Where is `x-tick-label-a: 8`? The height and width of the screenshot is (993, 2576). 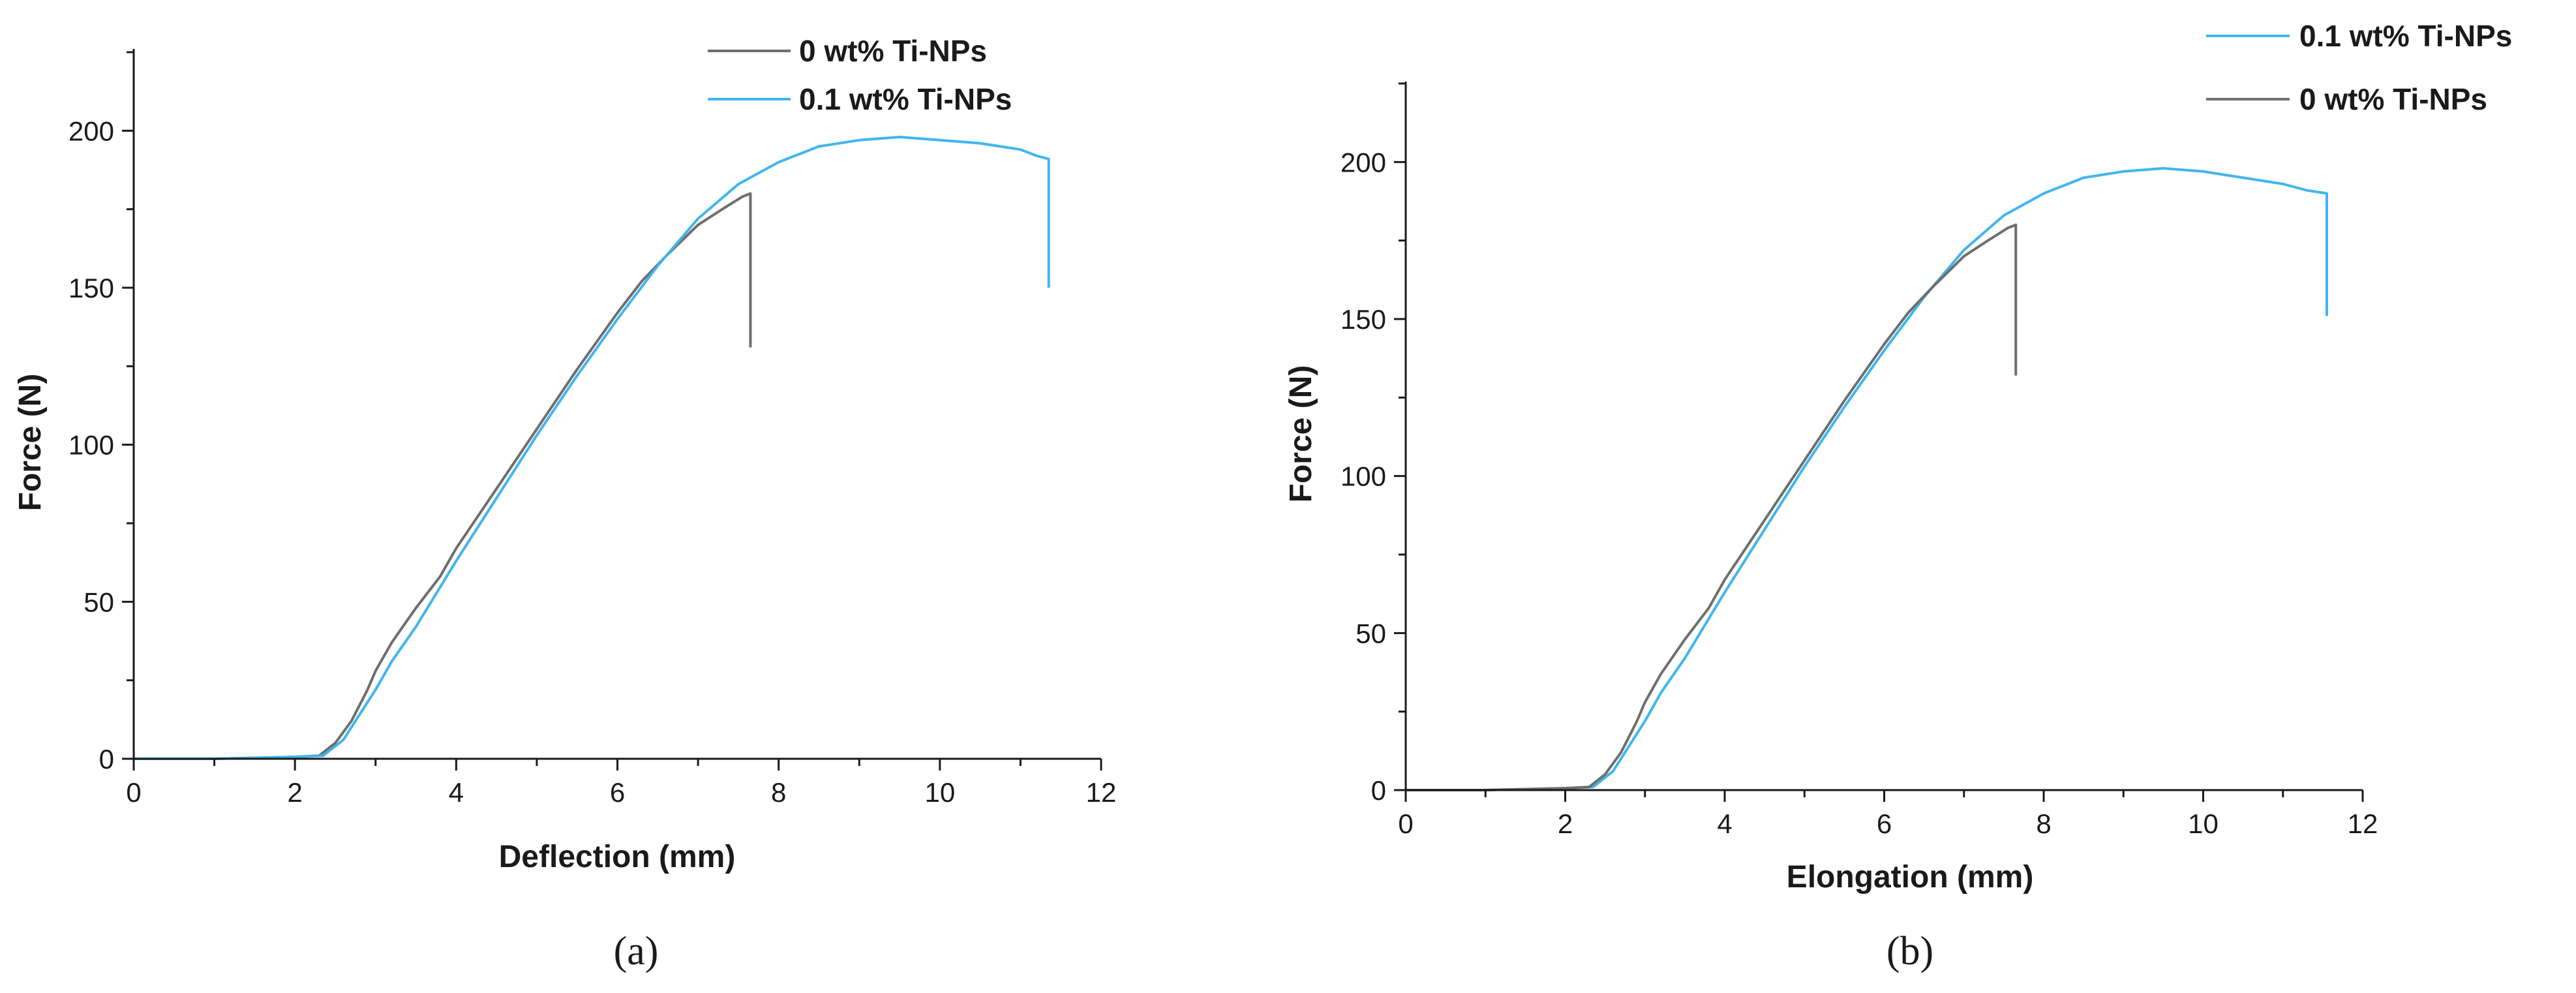
x-tick-label-a: 8 is located at coordinates (778, 792).